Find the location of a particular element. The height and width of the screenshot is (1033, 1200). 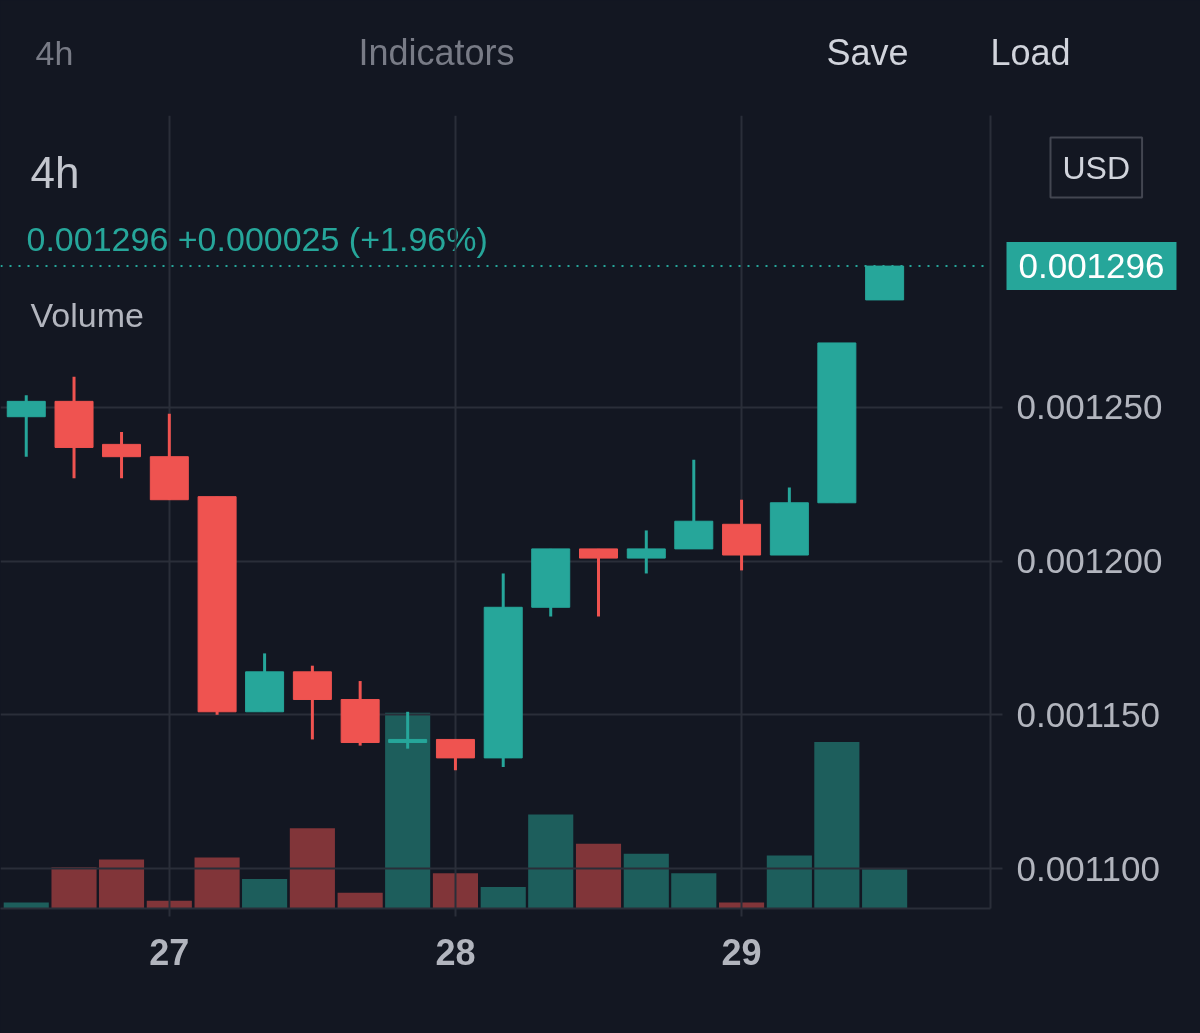

text: 0.001296 +0.000025 (+1.96%) is located at coordinates (257, 238).